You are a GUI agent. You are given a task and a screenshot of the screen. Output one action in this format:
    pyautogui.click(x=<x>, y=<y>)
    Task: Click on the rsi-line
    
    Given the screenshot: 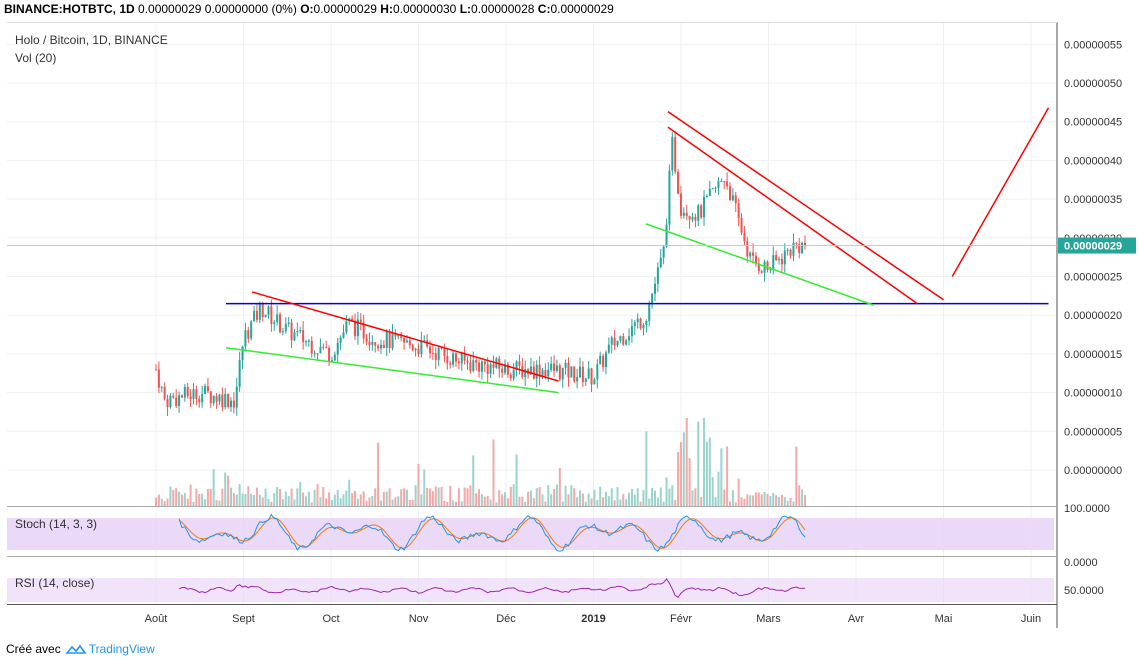 What is the action you would take?
    pyautogui.click(x=492, y=588)
    